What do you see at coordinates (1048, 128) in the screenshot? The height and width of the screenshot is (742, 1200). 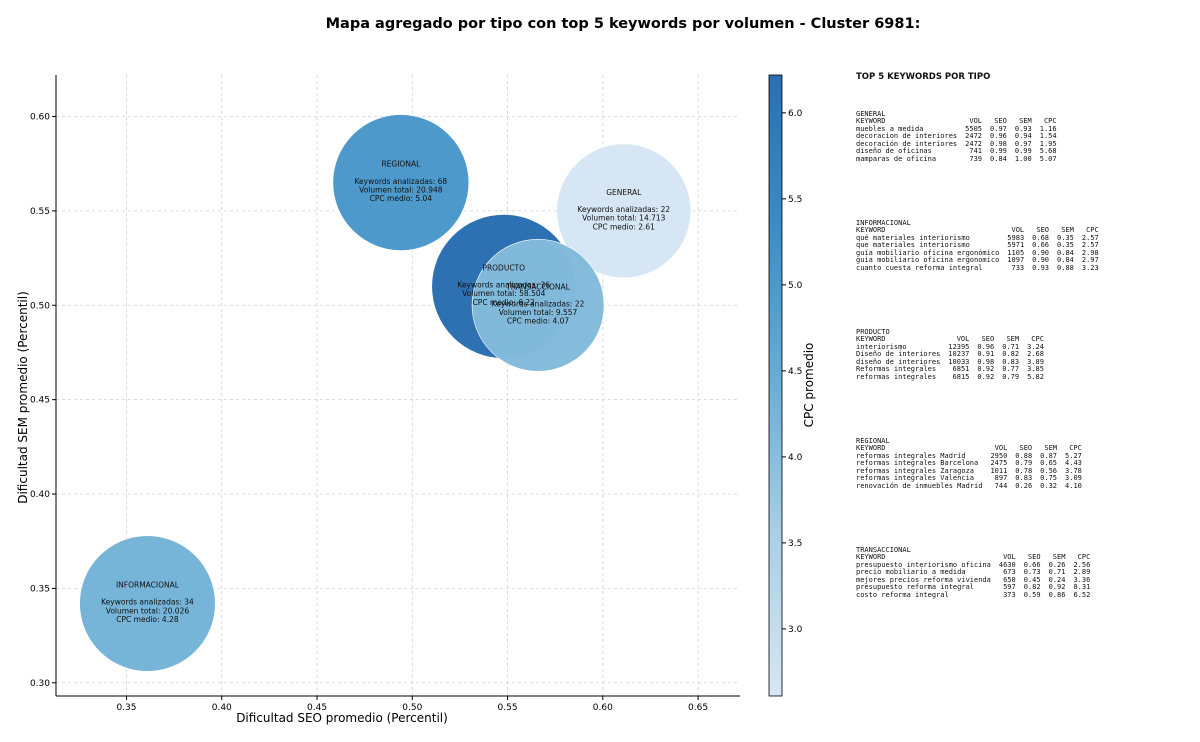 I see `keyword-cell: 1.16` at bounding box center [1048, 128].